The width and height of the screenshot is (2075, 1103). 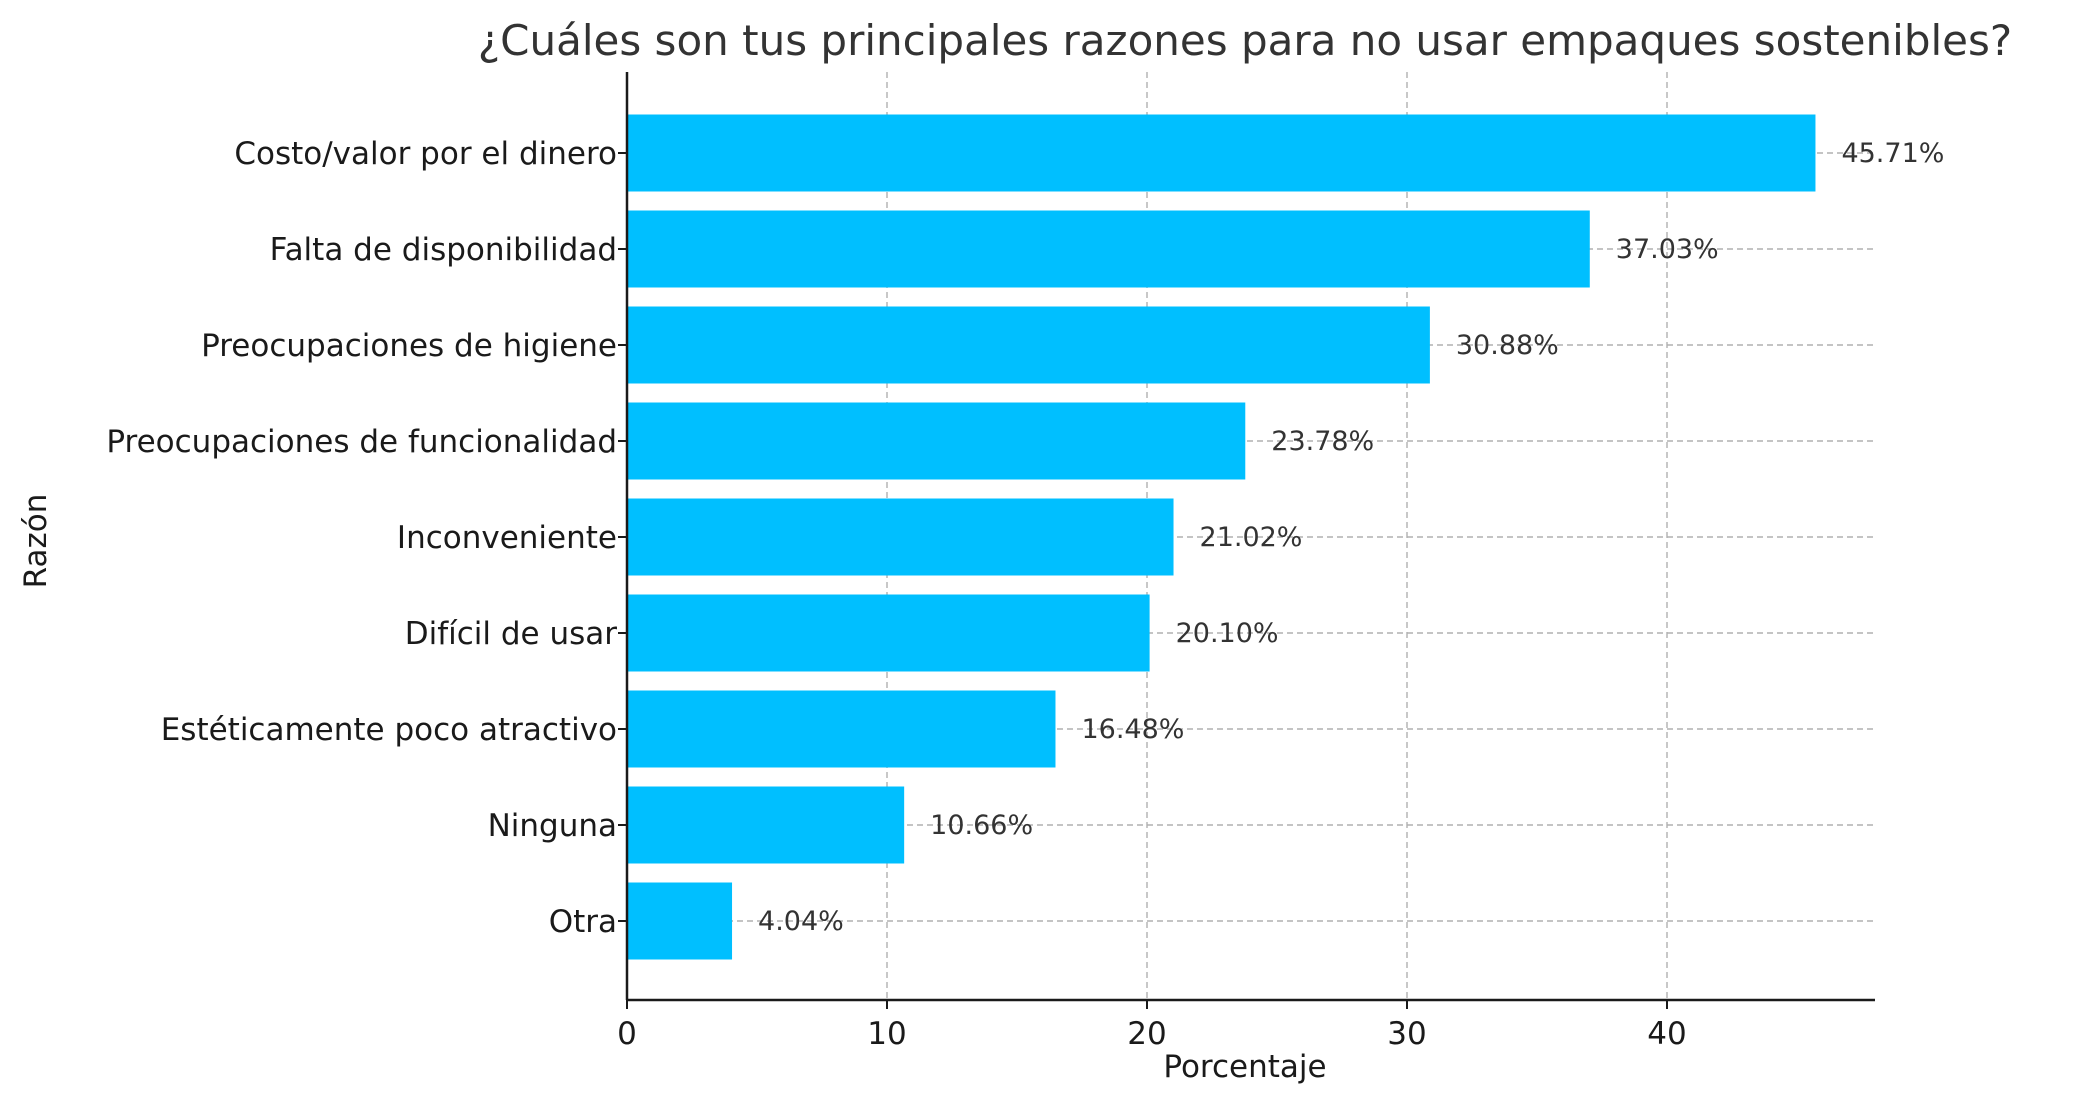 What do you see at coordinates (1227, 633) in the screenshot?
I see `value-label: 20.10%` at bounding box center [1227, 633].